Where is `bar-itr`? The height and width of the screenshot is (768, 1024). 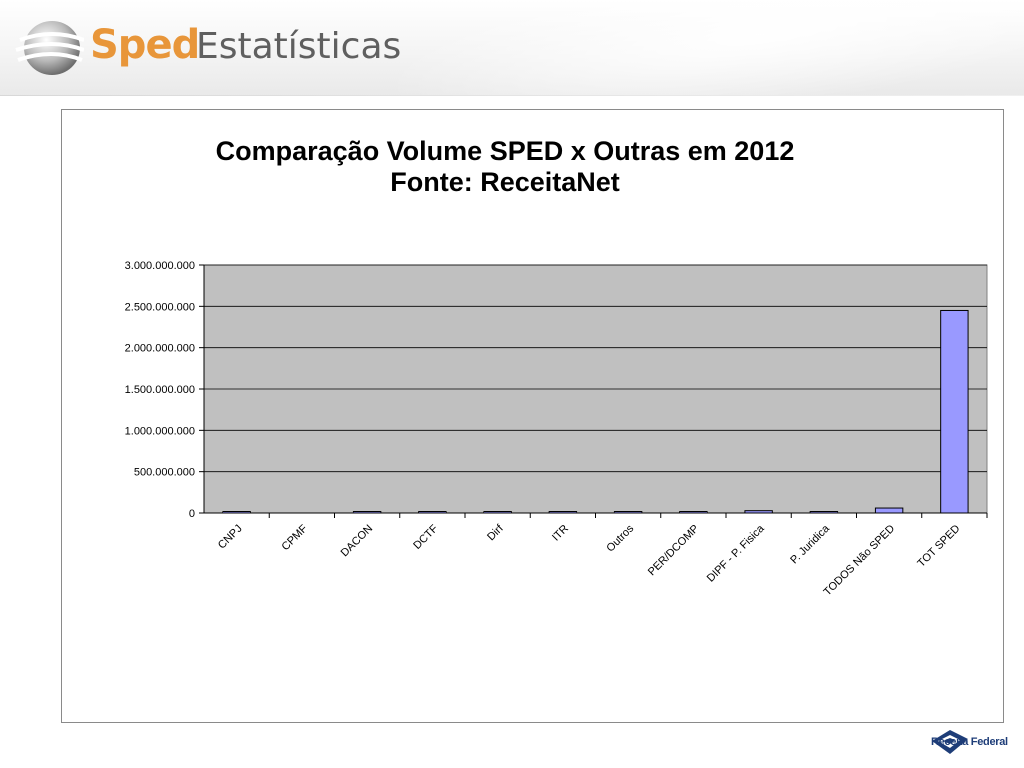
bar-itr is located at coordinates (563, 512).